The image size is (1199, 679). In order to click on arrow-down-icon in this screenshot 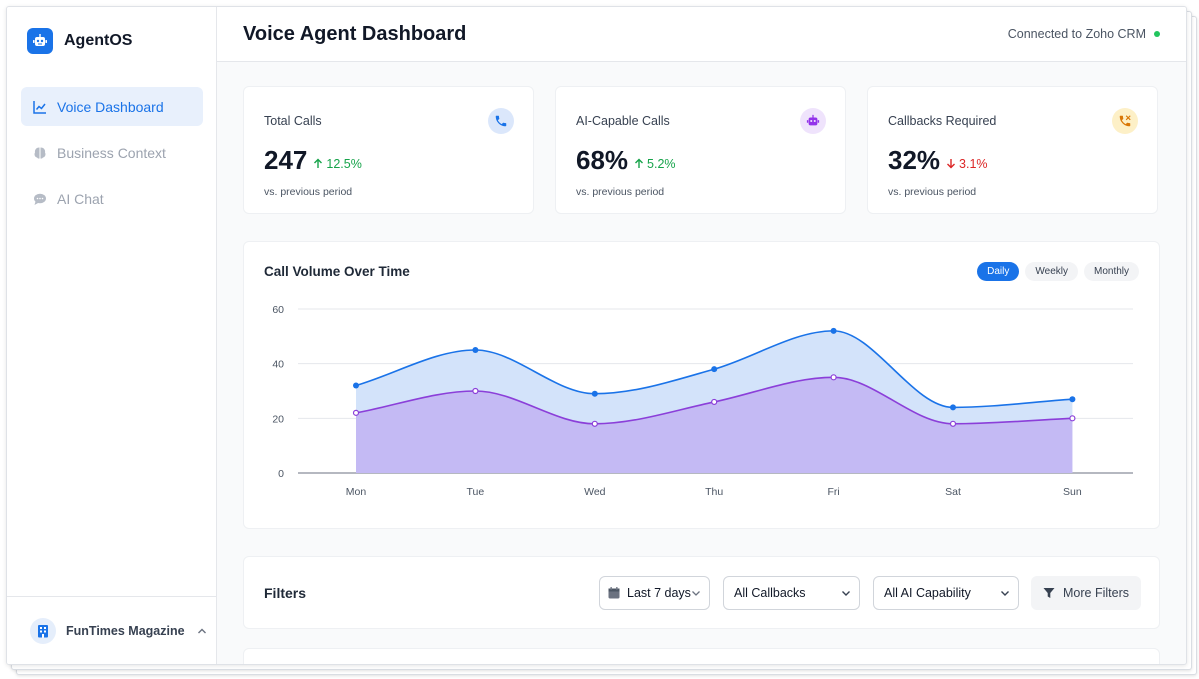, I will do `click(951, 164)`.